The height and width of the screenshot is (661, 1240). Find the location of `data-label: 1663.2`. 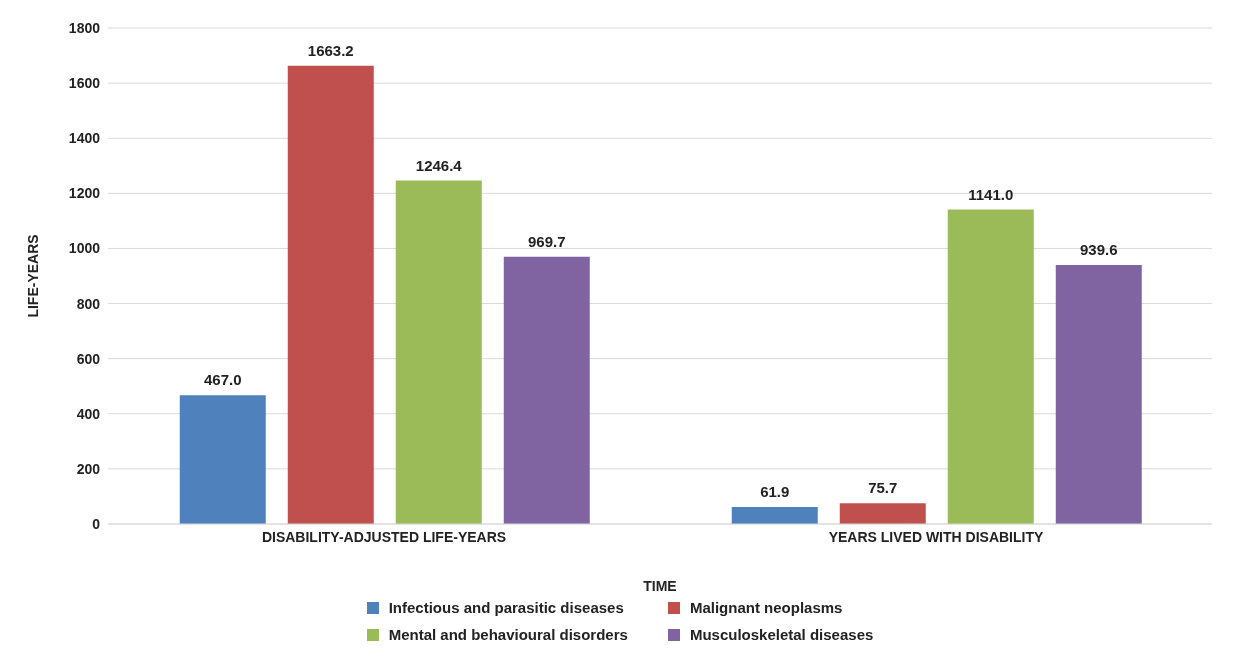

data-label: 1663.2 is located at coordinates (330, 50).